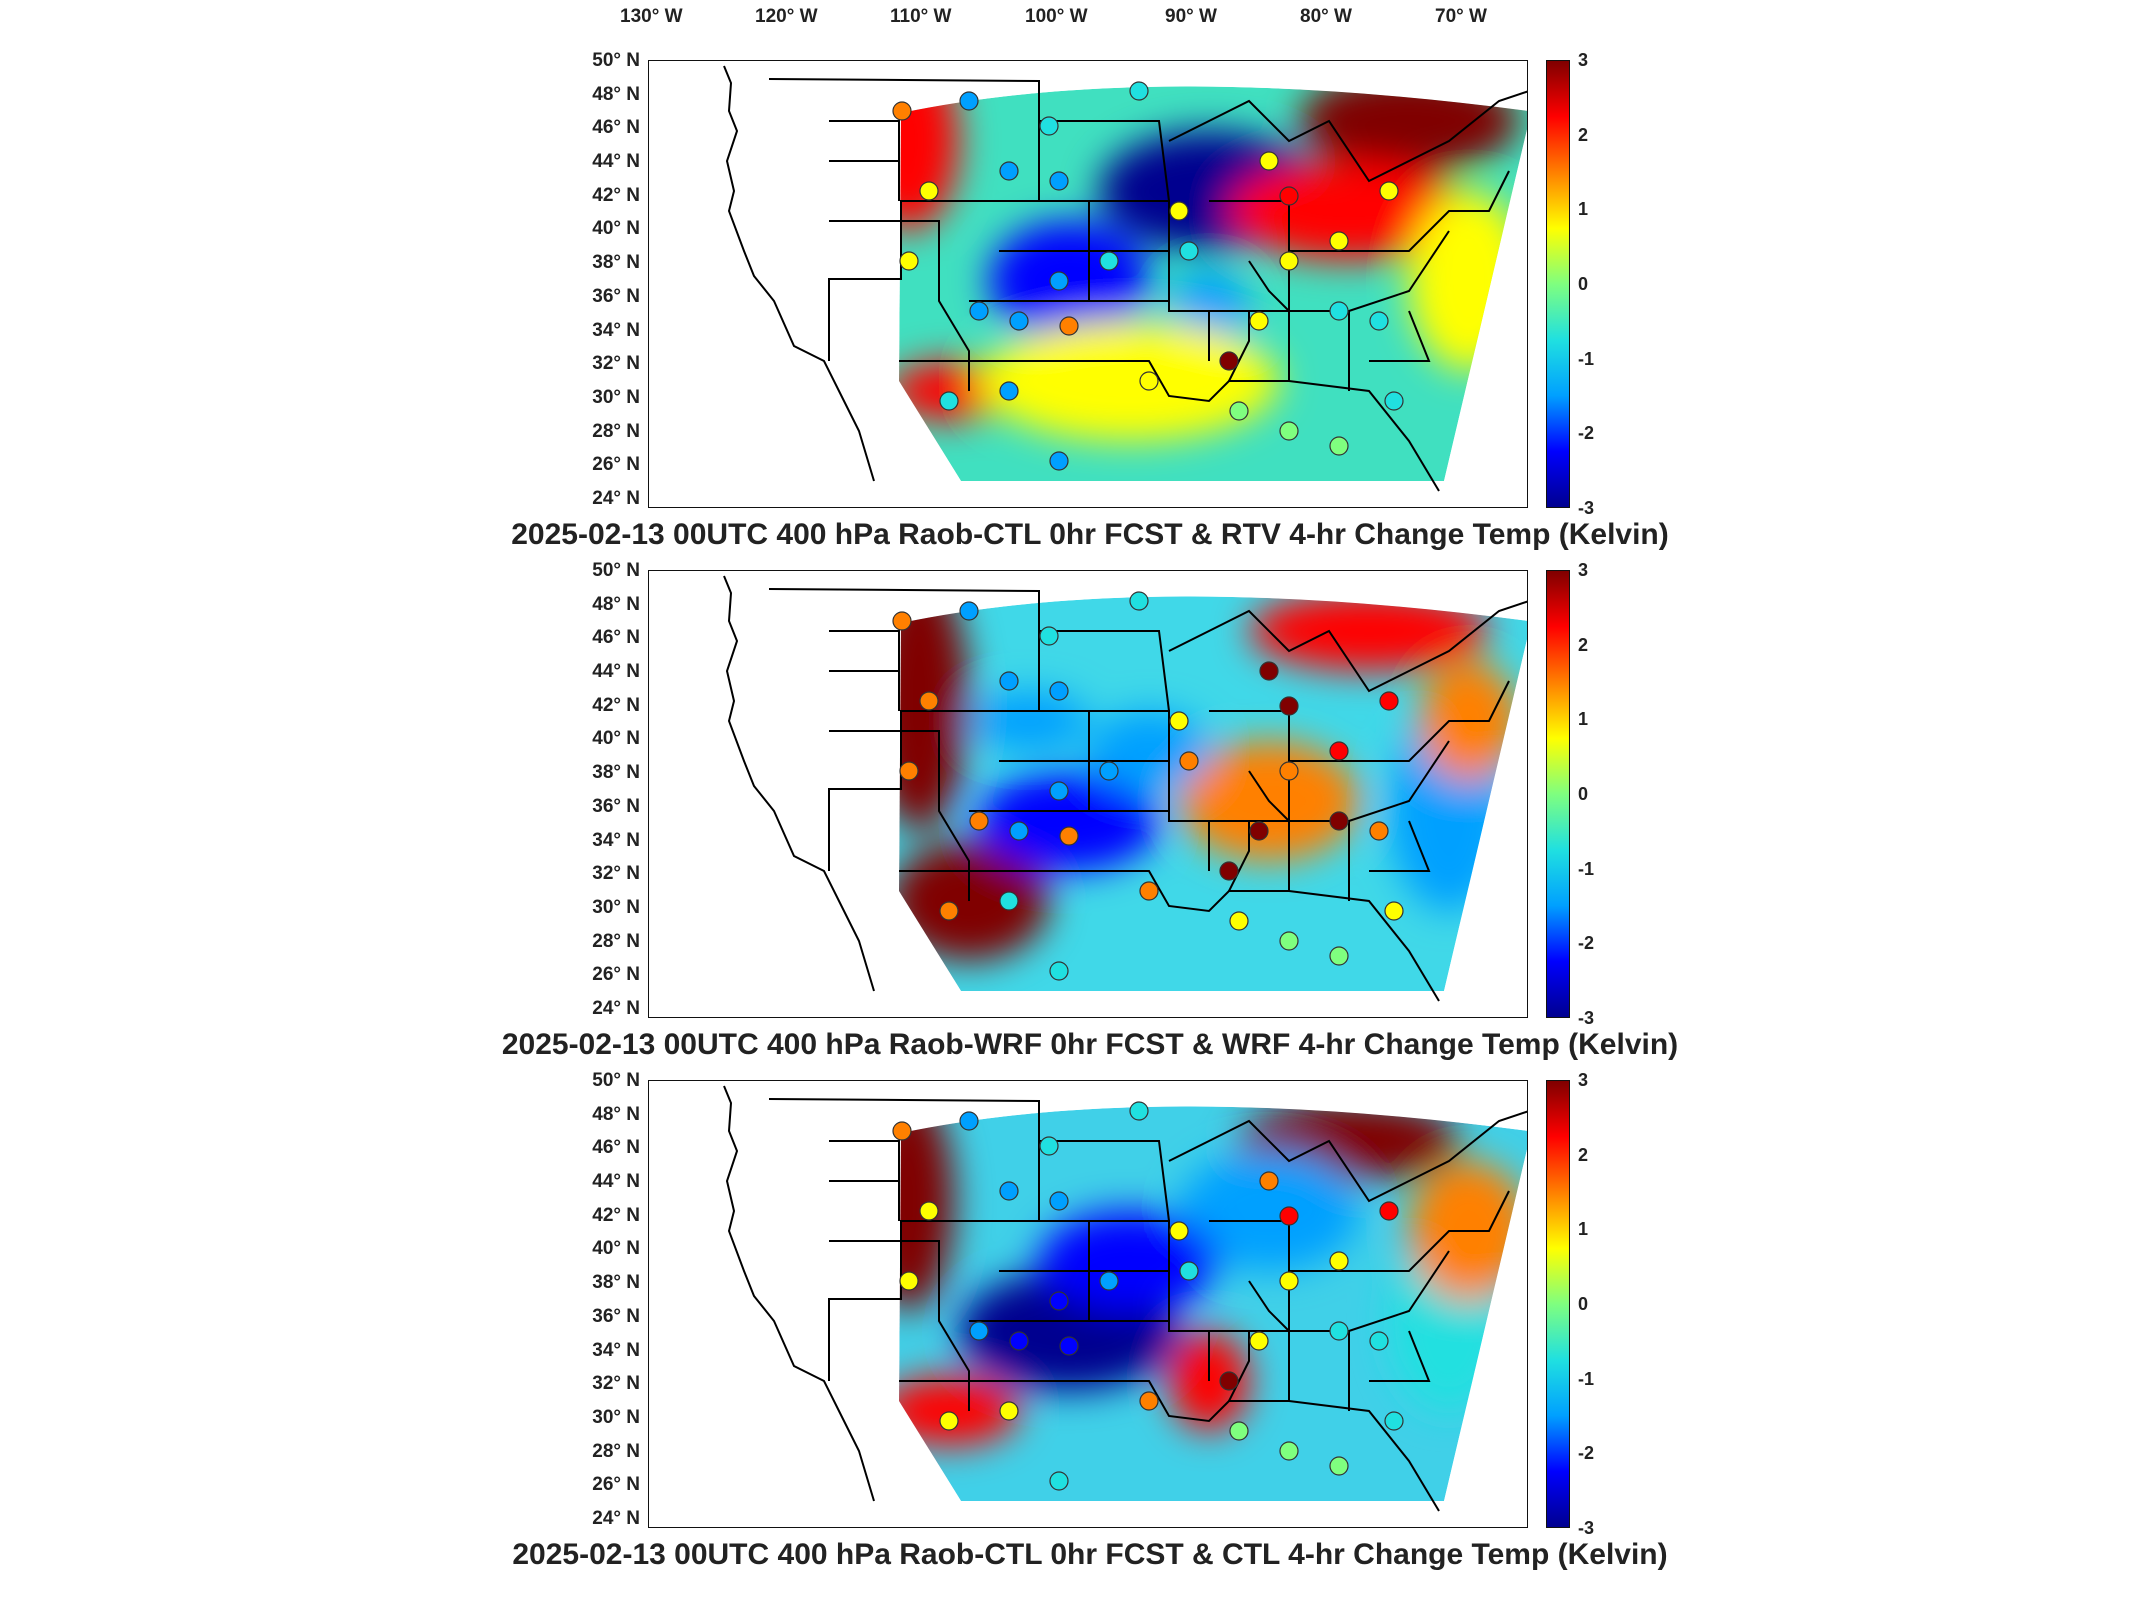  I want to click on lon-label: 90° W, so click(1191, 16).